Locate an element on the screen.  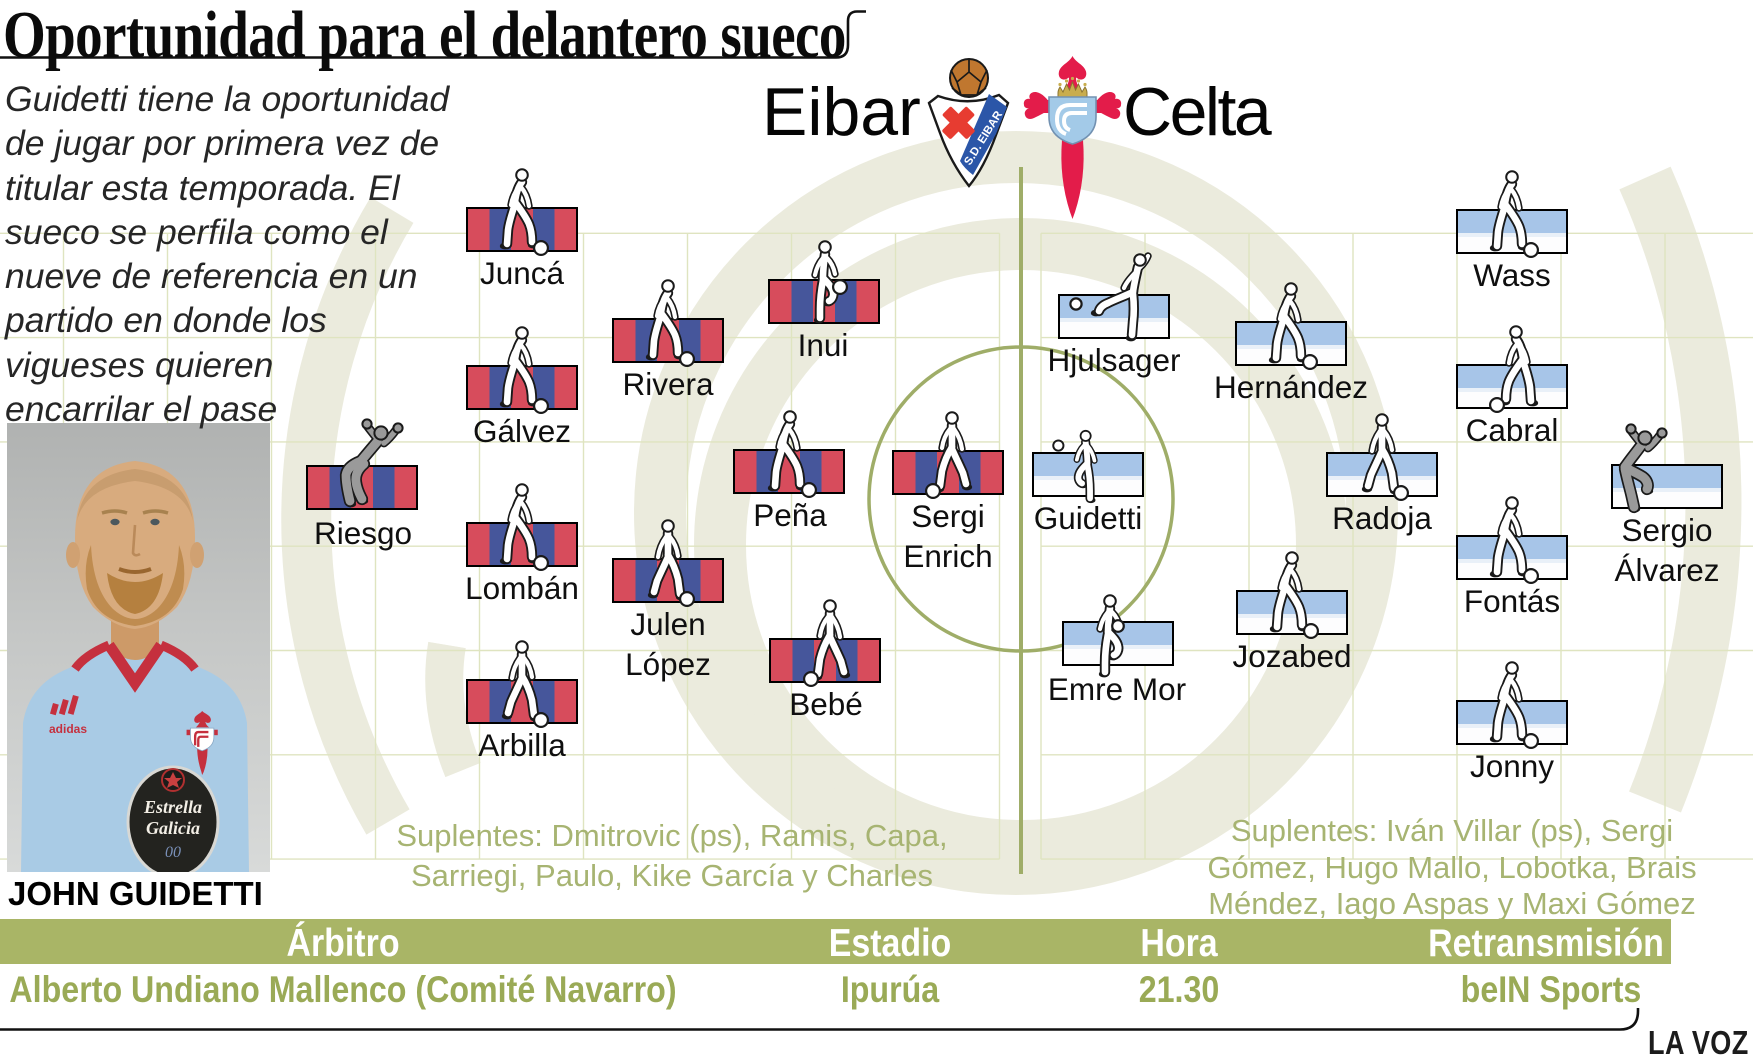
svg-text: Estrella is located at coordinates (172, 807).